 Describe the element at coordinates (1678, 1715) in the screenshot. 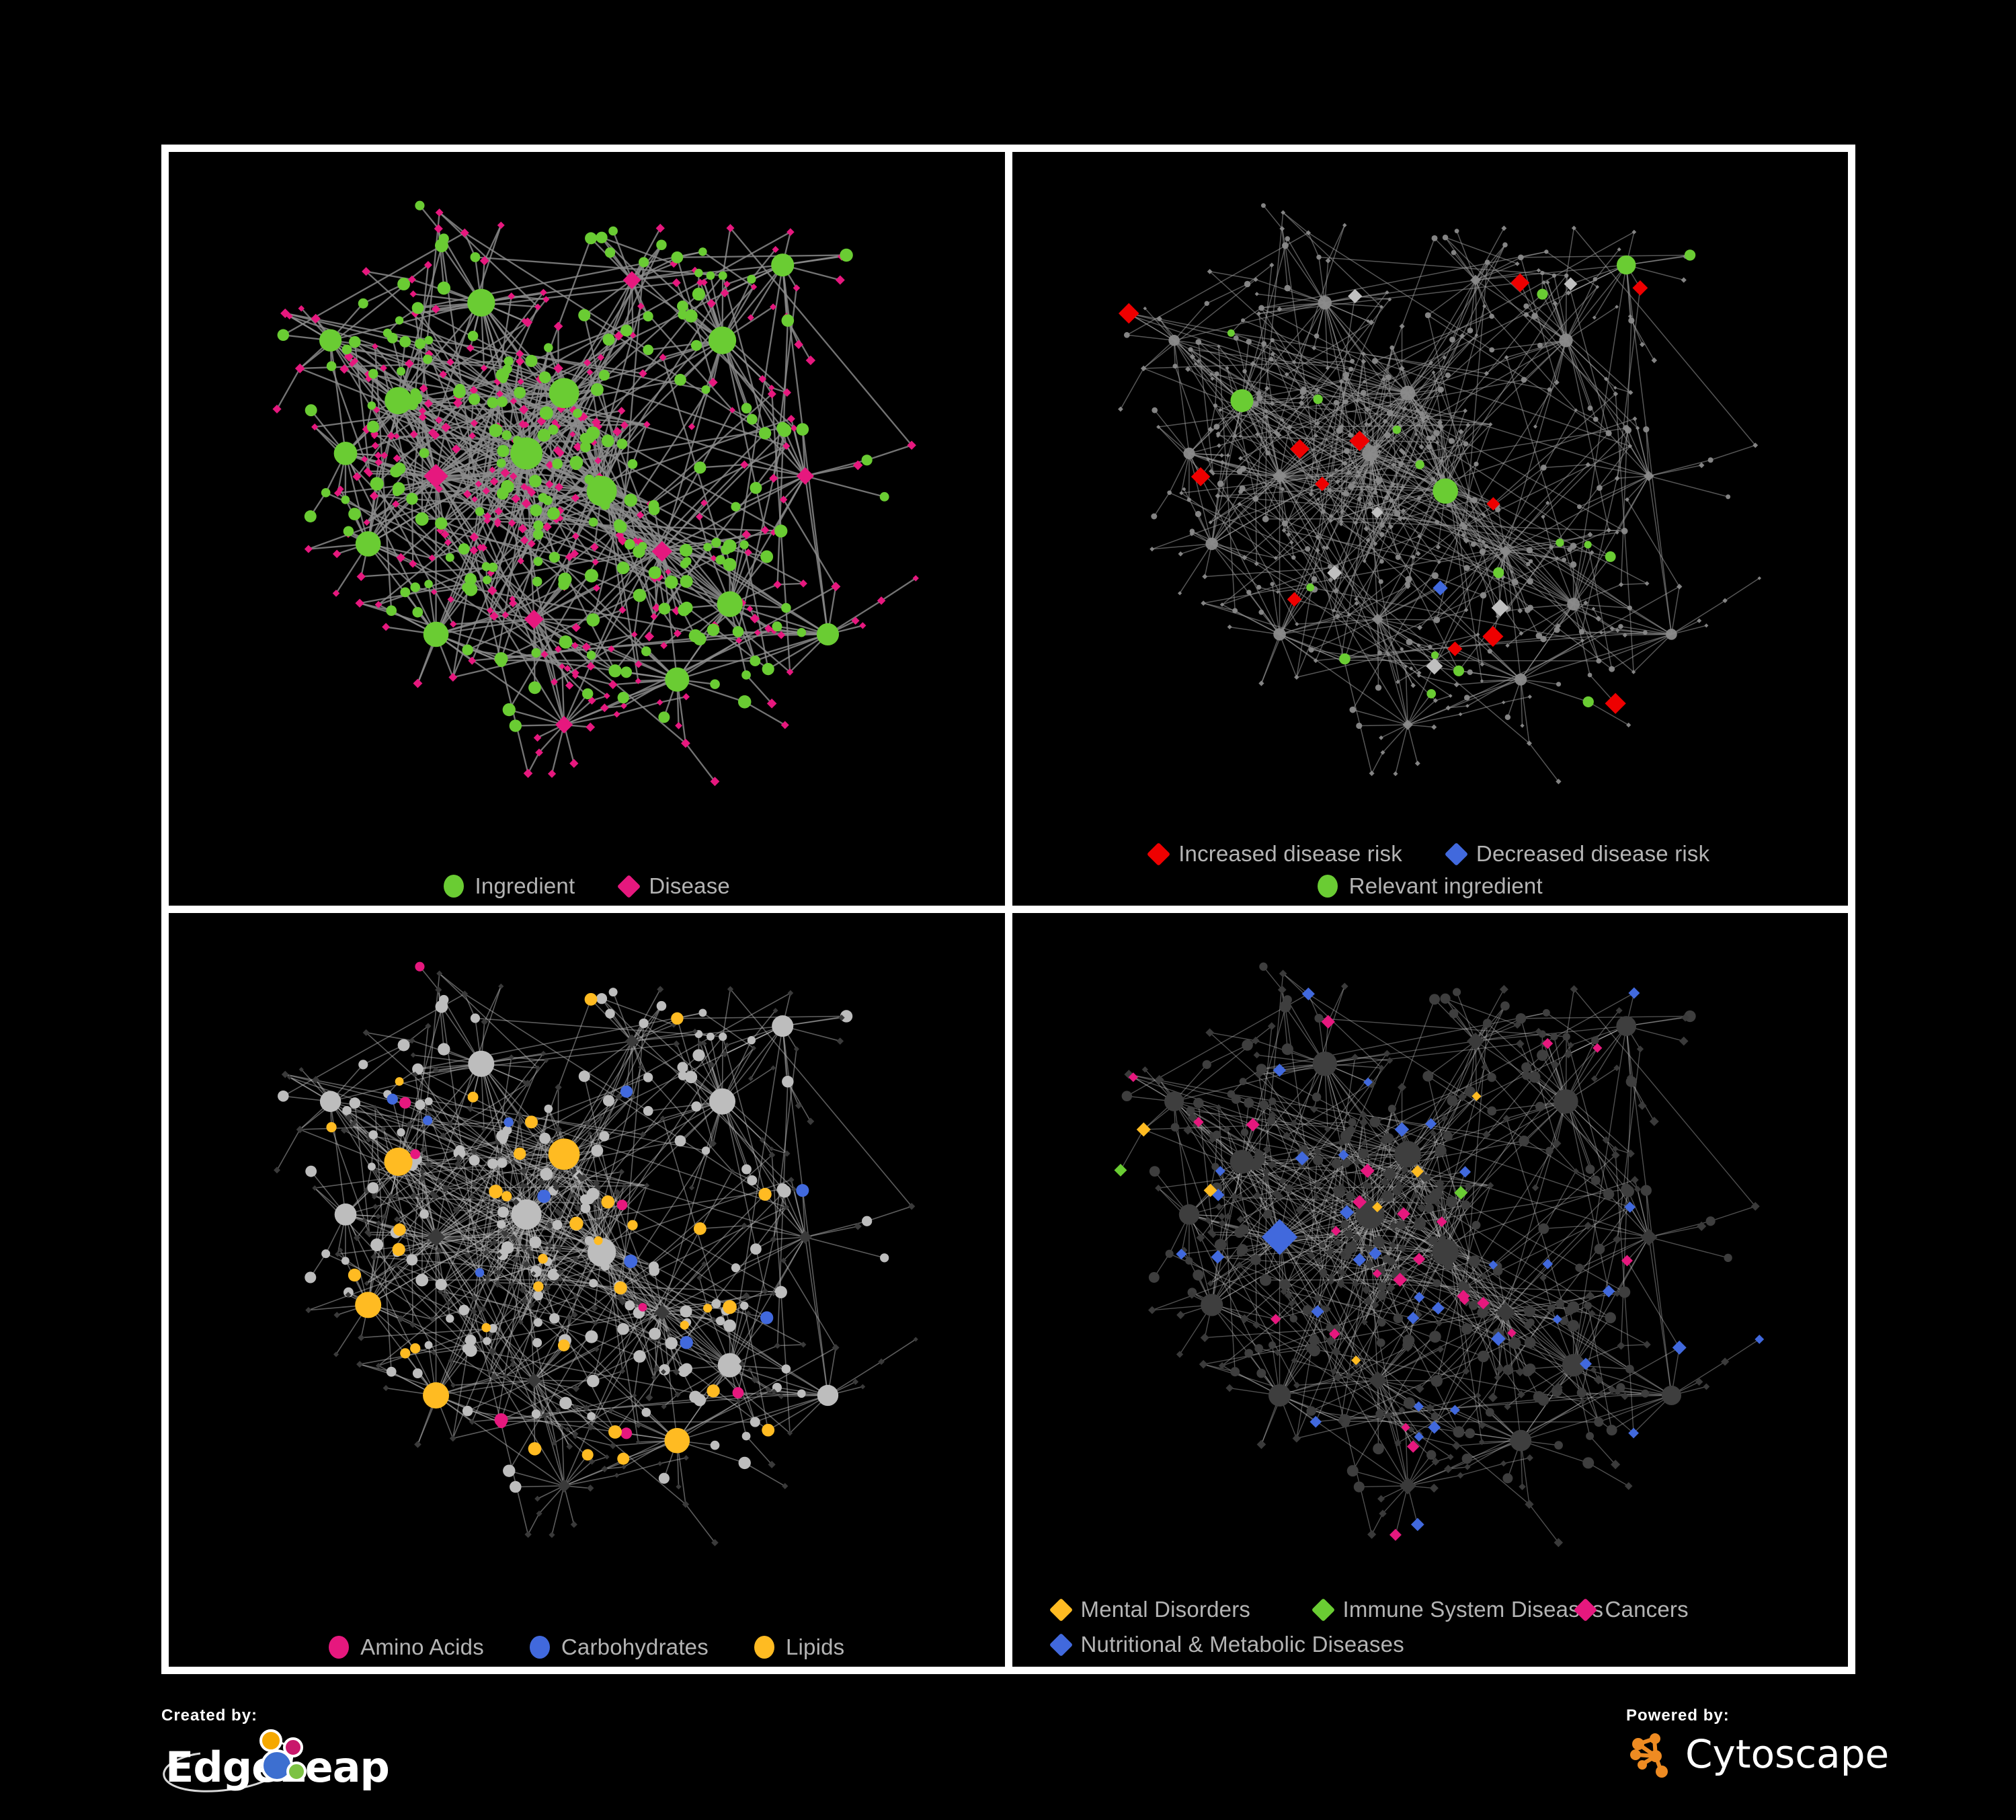

I see `powered-by-label: Powered by:` at that location.